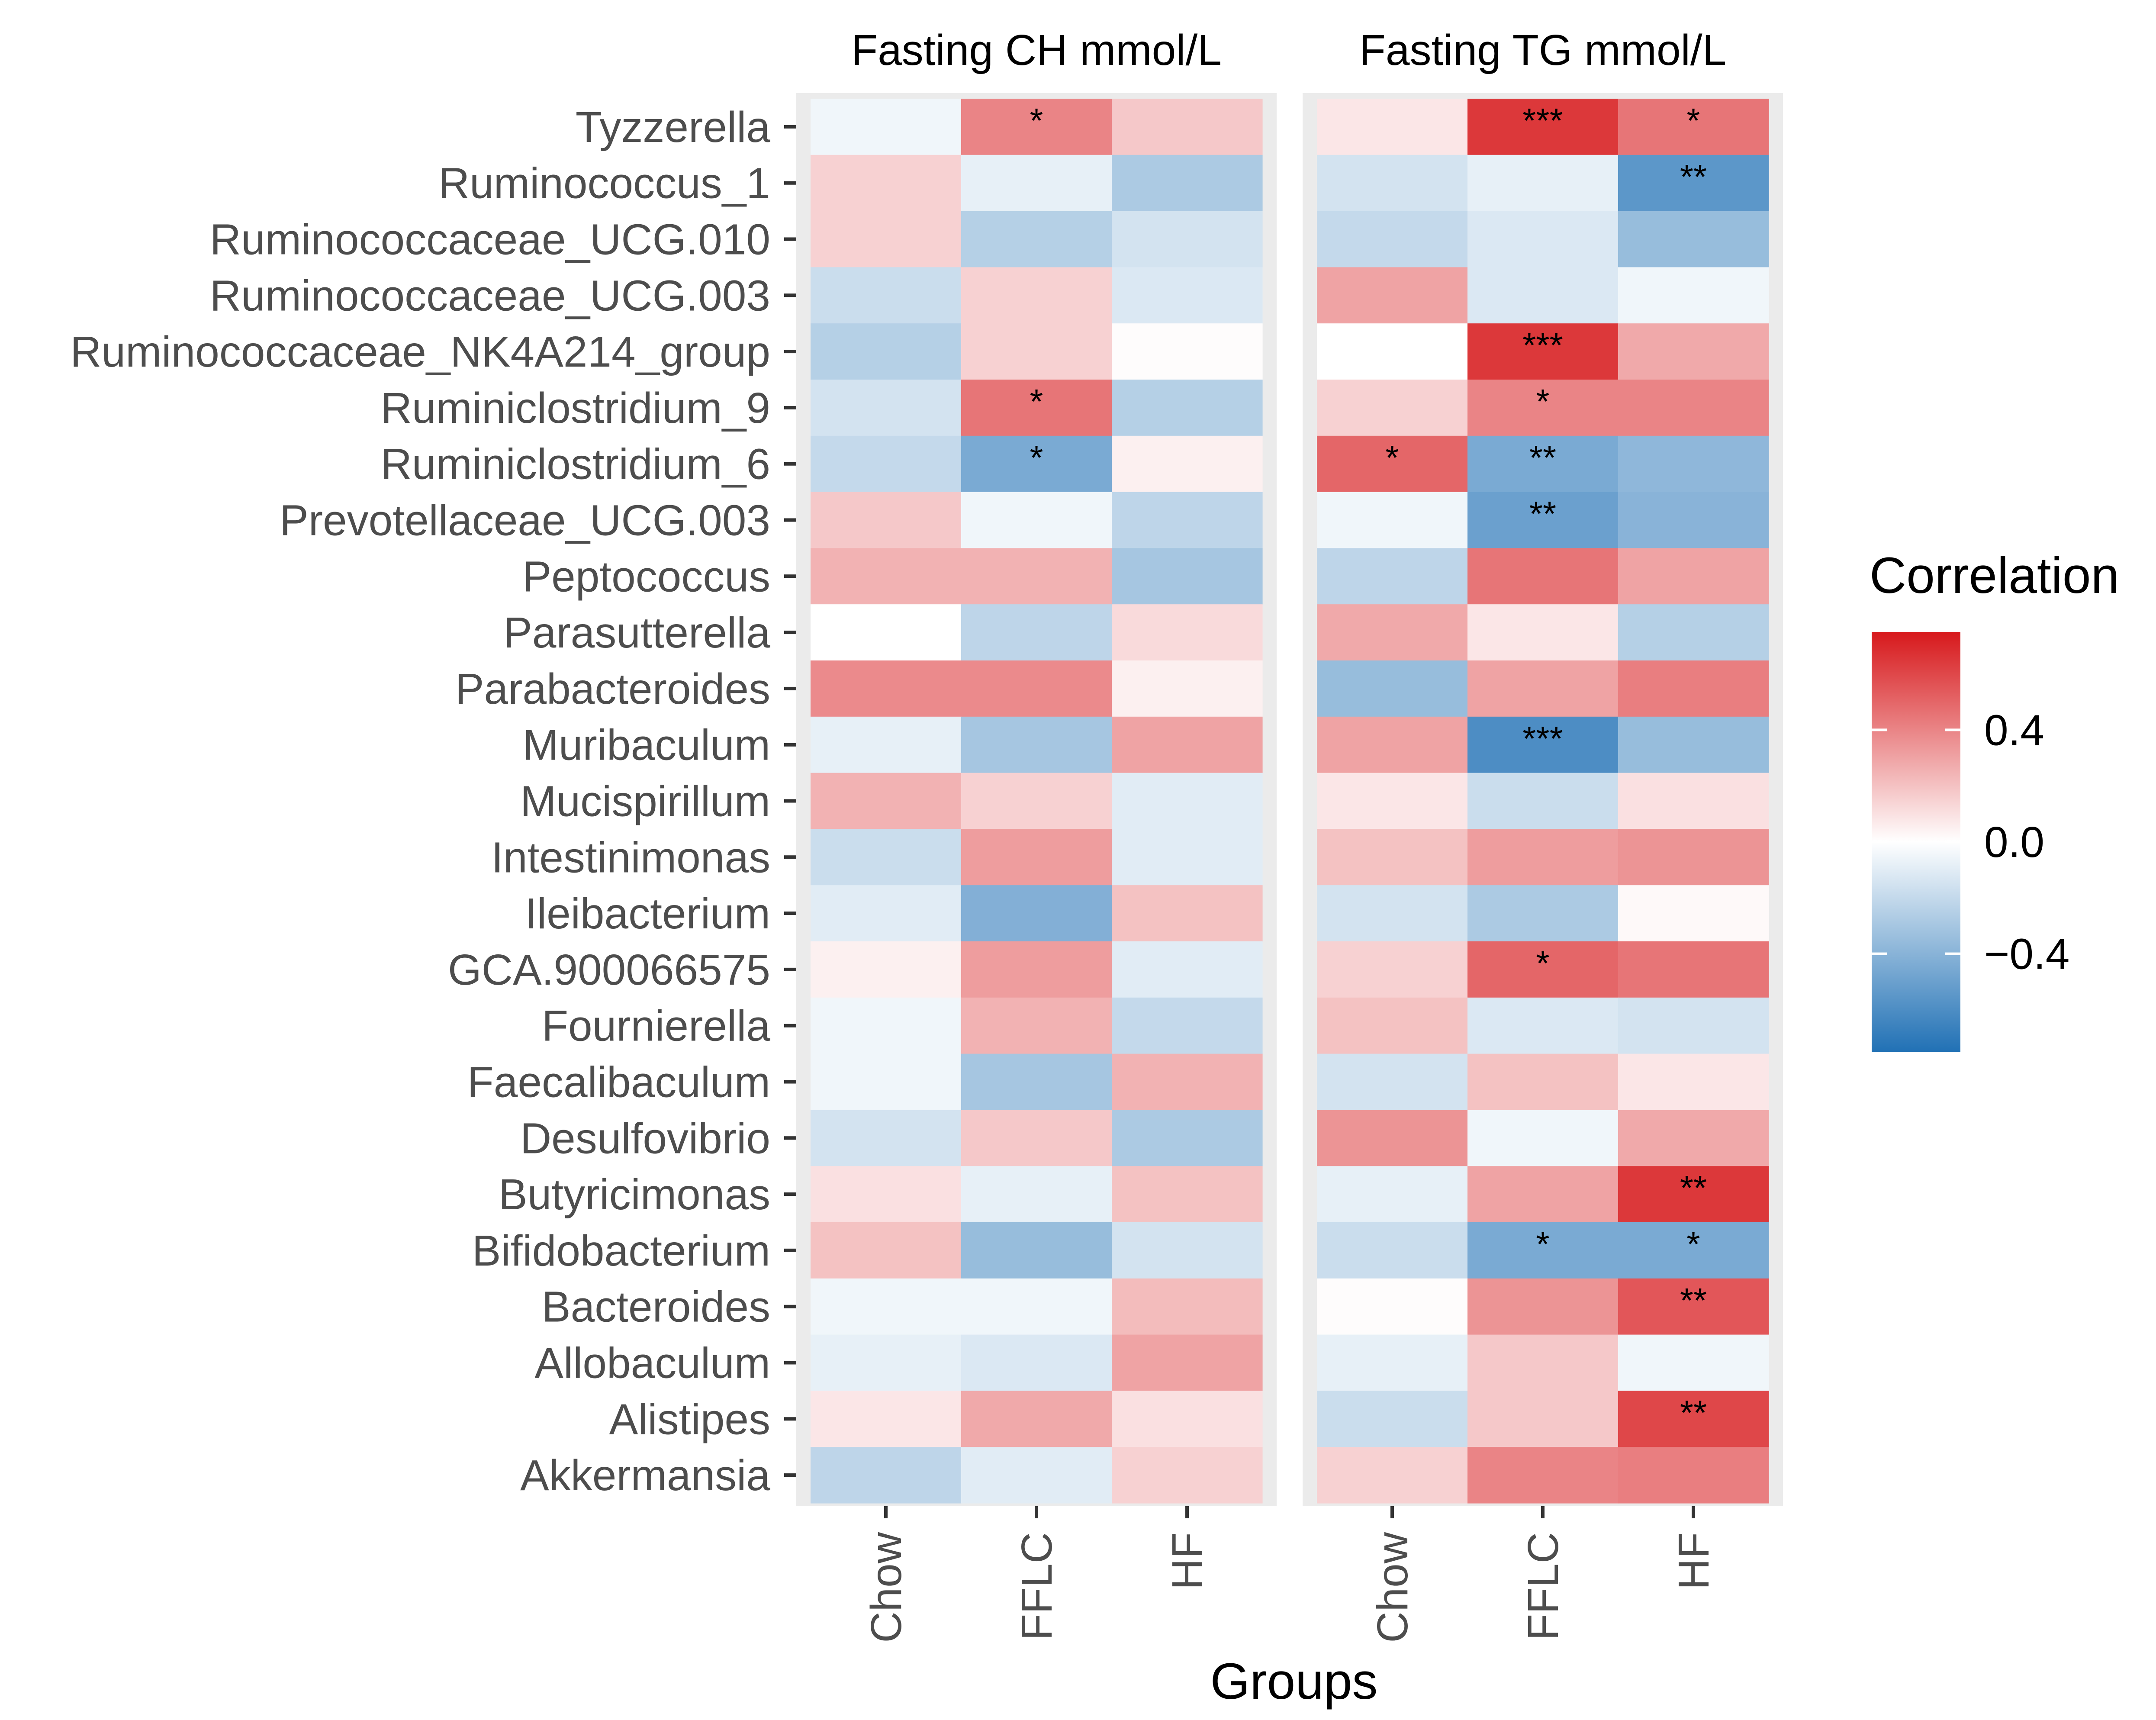 The height and width of the screenshot is (1720, 2156). What do you see at coordinates (1392, 1587) in the screenshot?
I see `x-tick-label: Chow` at bounding box center [1392, 1587].